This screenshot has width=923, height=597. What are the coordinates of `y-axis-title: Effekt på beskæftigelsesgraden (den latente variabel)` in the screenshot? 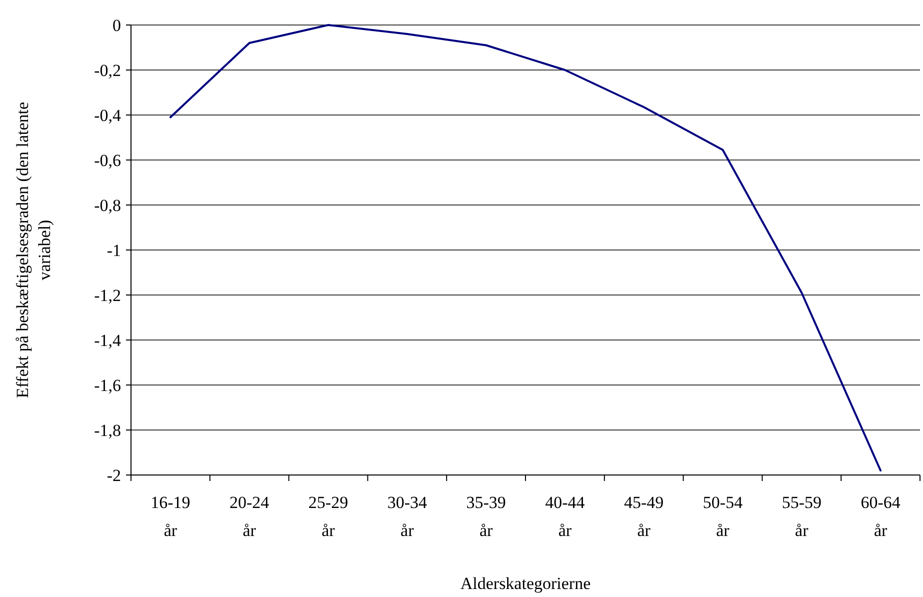 It's located at (33, 250).